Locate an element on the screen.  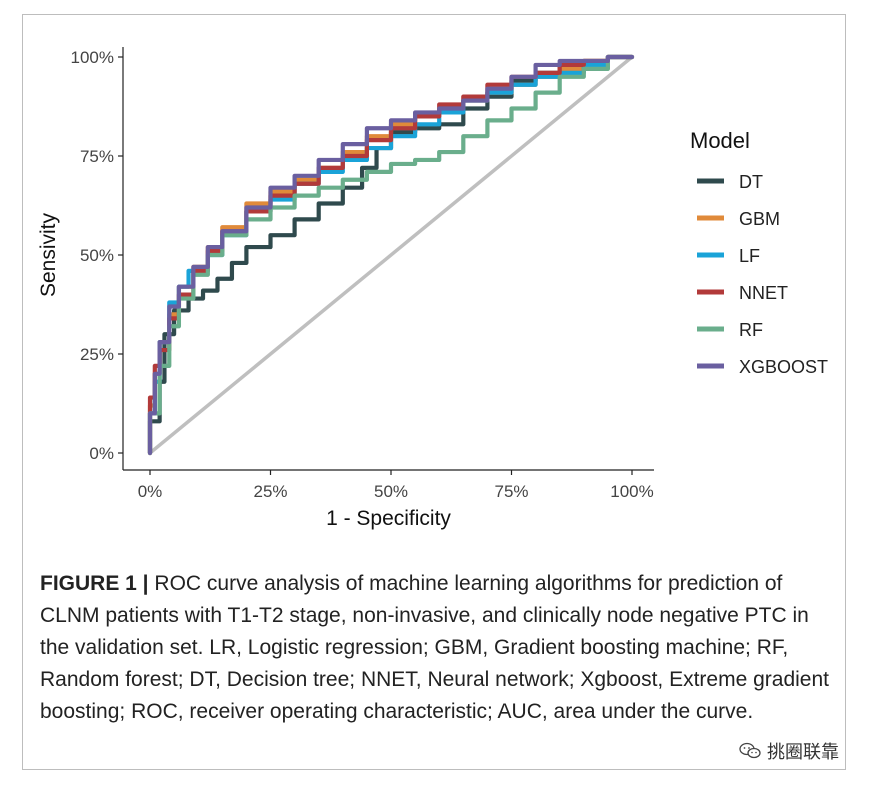
wechat-icon is located at coordinates (750, 750).